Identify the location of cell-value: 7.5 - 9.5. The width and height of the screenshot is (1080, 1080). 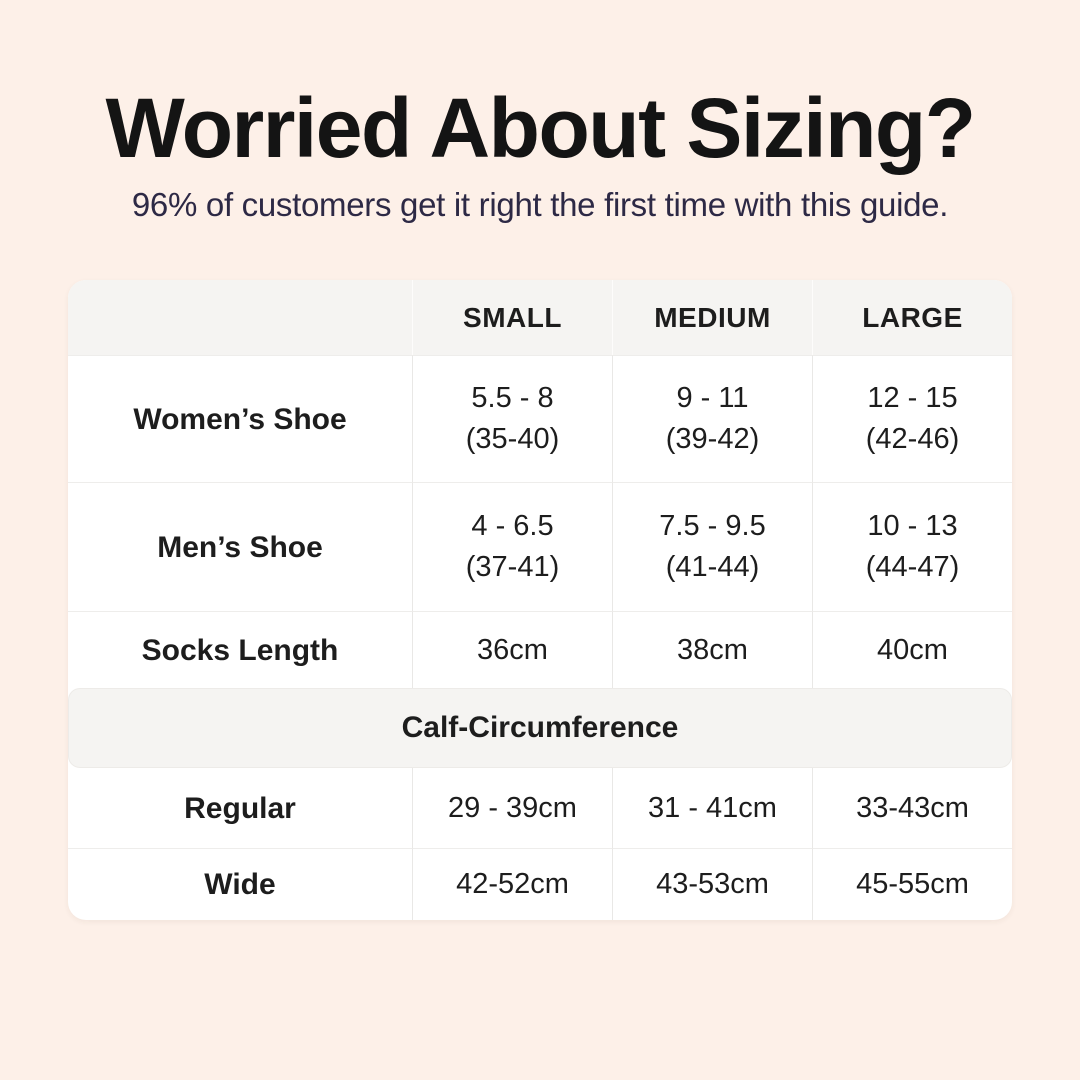
(712, 526).